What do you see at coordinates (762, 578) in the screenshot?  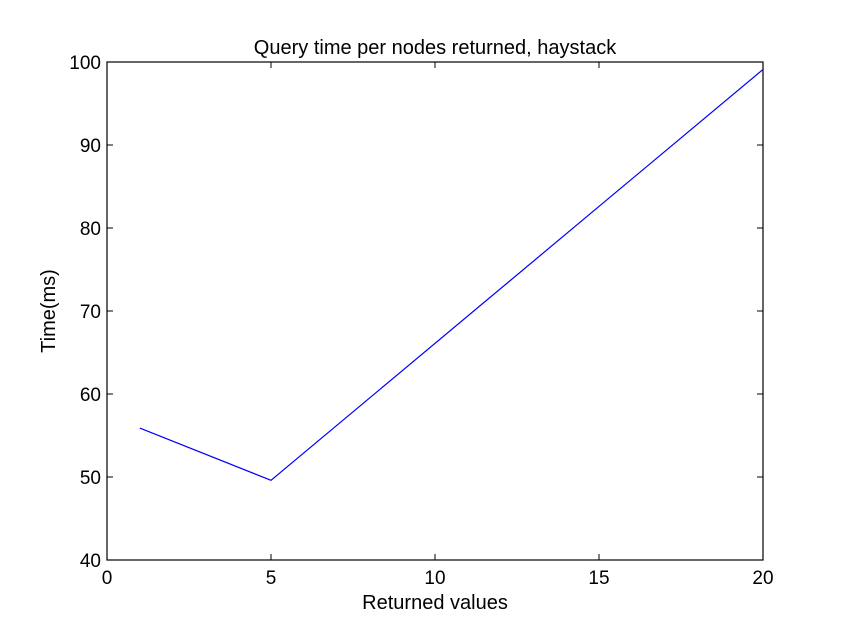 I see `x-tick-label: 20` at bounding box center [762, 578].